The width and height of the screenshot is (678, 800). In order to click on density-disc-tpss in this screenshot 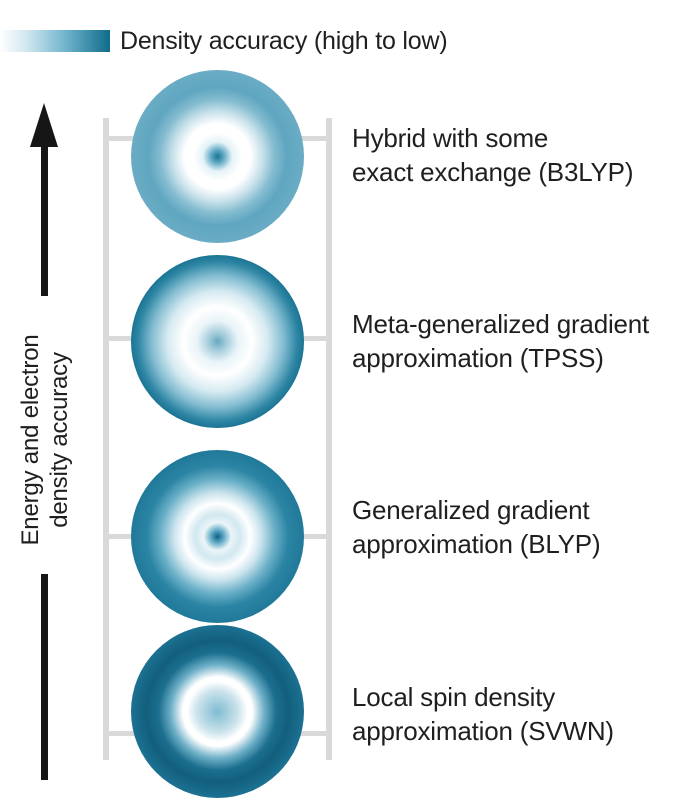, I will do `click(217, 341)`.